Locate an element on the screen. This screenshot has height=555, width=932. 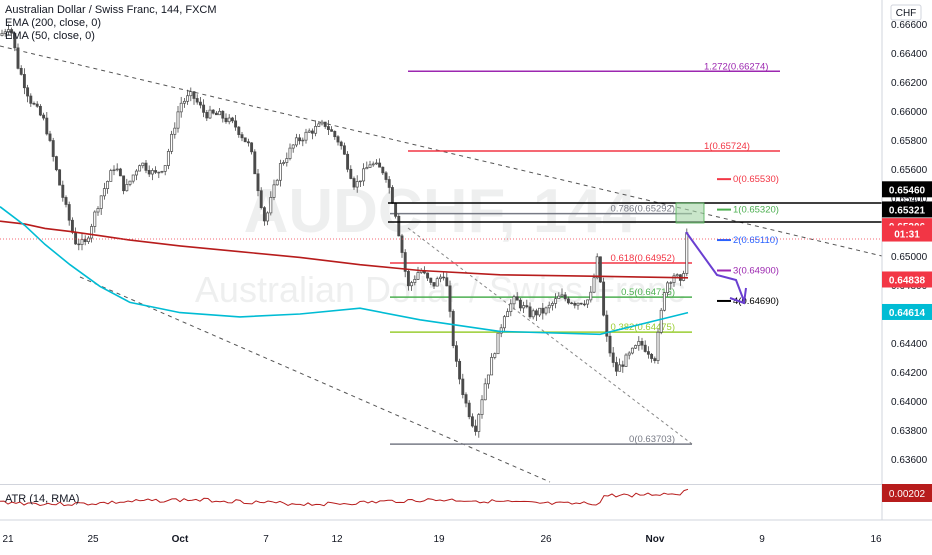
fib-extension-label: 2(0.65110) is located at coordinates (755, 240).